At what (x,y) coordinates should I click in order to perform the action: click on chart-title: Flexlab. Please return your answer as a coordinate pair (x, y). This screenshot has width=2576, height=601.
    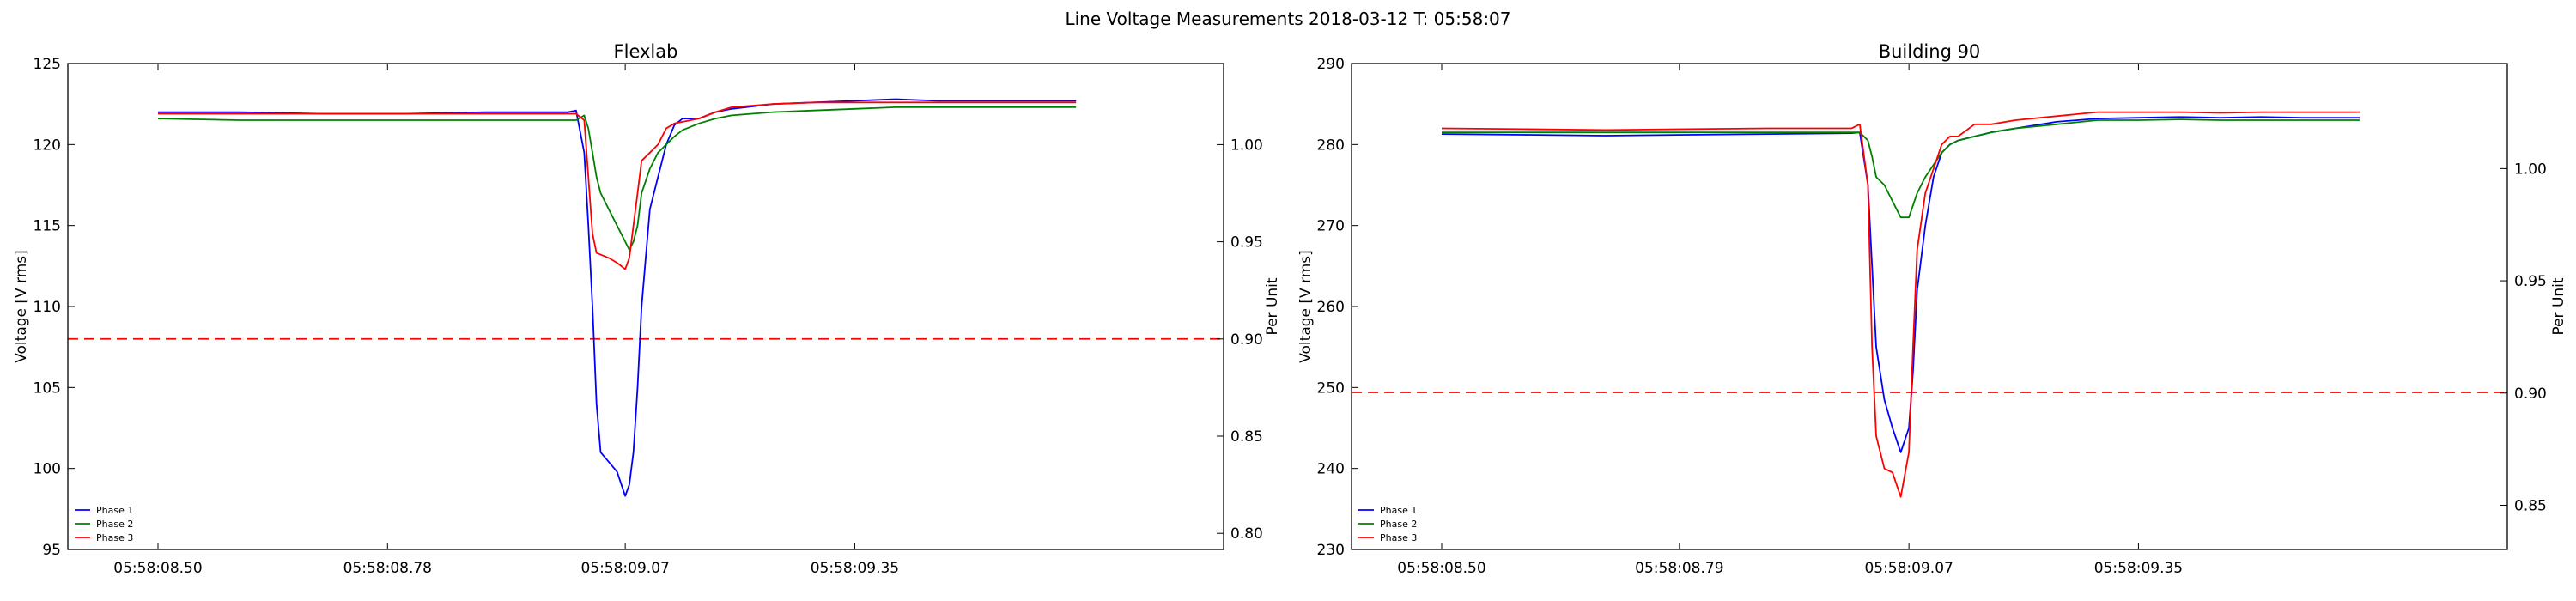
    Looking at the image, I should click on (646, 51).